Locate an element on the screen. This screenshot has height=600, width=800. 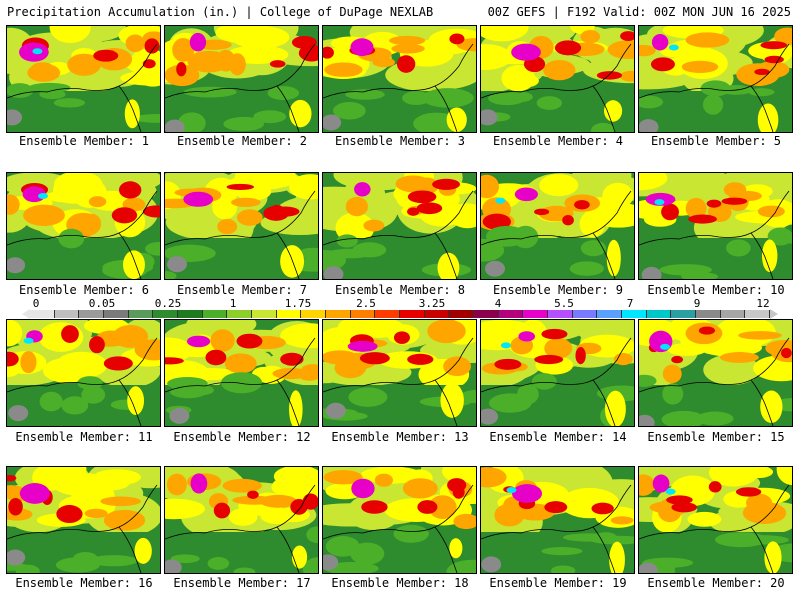
colorbar-tick-label: 0.25 is located at coordinates (168, 303).